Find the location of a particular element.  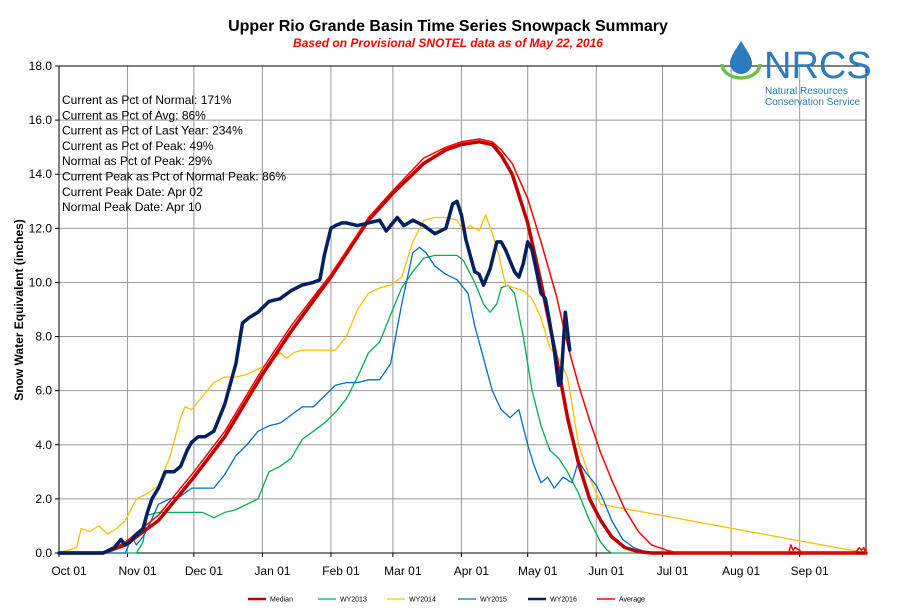

y-axis-label: Snow Water Equivalent (inches) is located at coordinates (19, 310).